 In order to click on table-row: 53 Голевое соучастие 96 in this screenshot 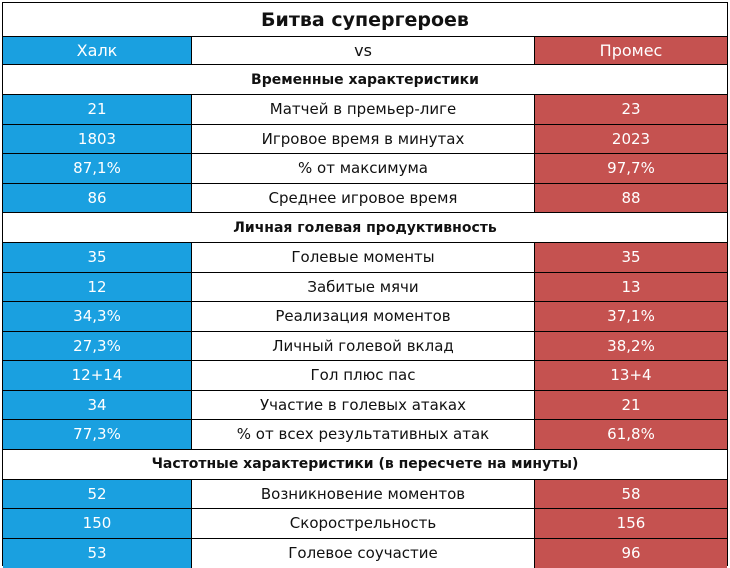, I will do `click(365, 553)`.